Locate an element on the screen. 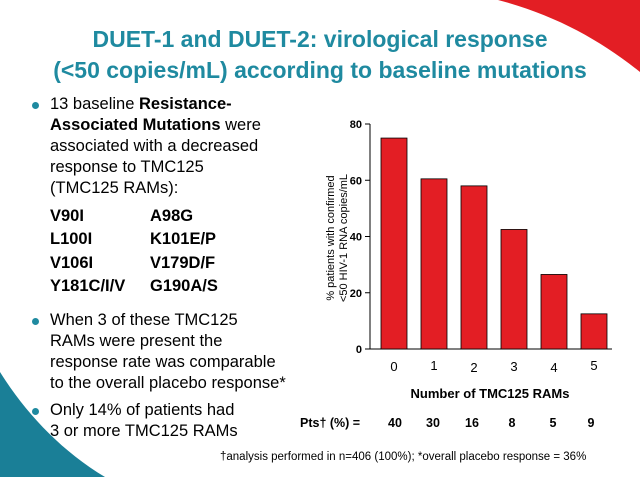 The width and height of the screenshot is (640, 477). bullet-2-line-4: to the overall placebo response* is located at coordinates (168, 383).